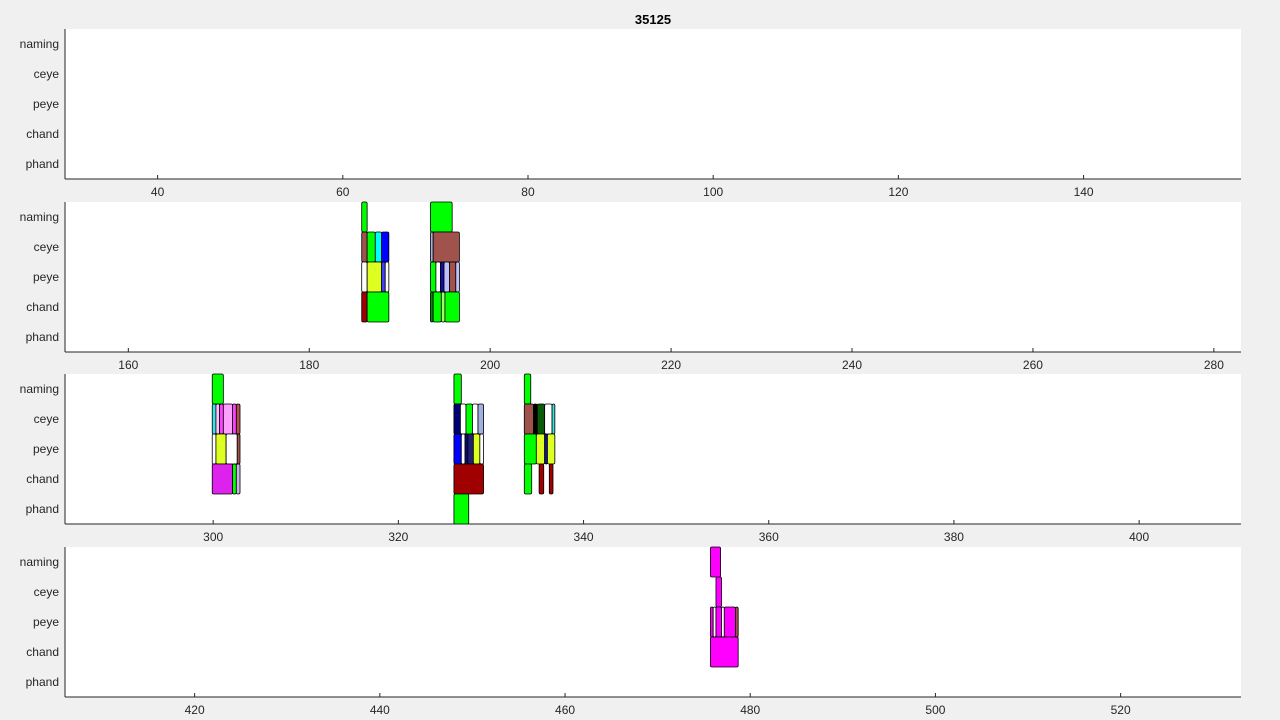 This screenshot has width=1280, height=720. I want to click on x-tick-label: 440, so click(380, 710).